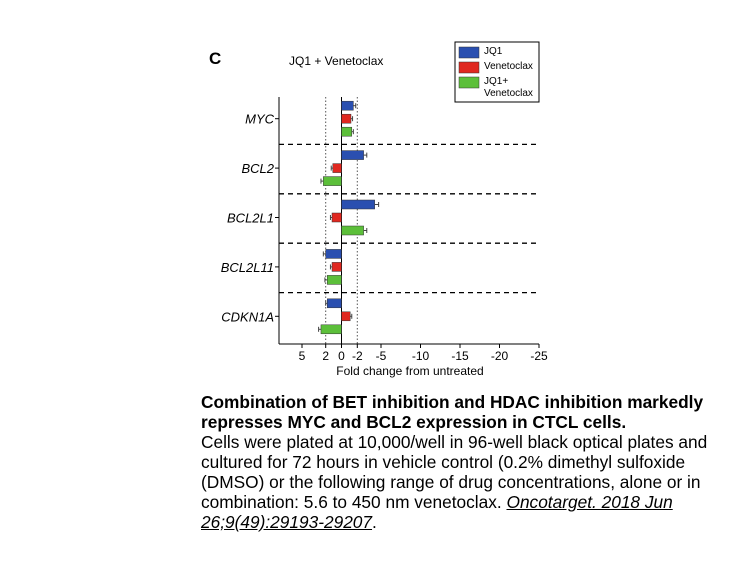 Image resolution: width=756 pixels, height=567 pixels. What do you see at coordinates (508, 93) in the screenshot?
I see `legend-label-jq1-venetoclax: Venetoclax` at bounding box center [508, 93].